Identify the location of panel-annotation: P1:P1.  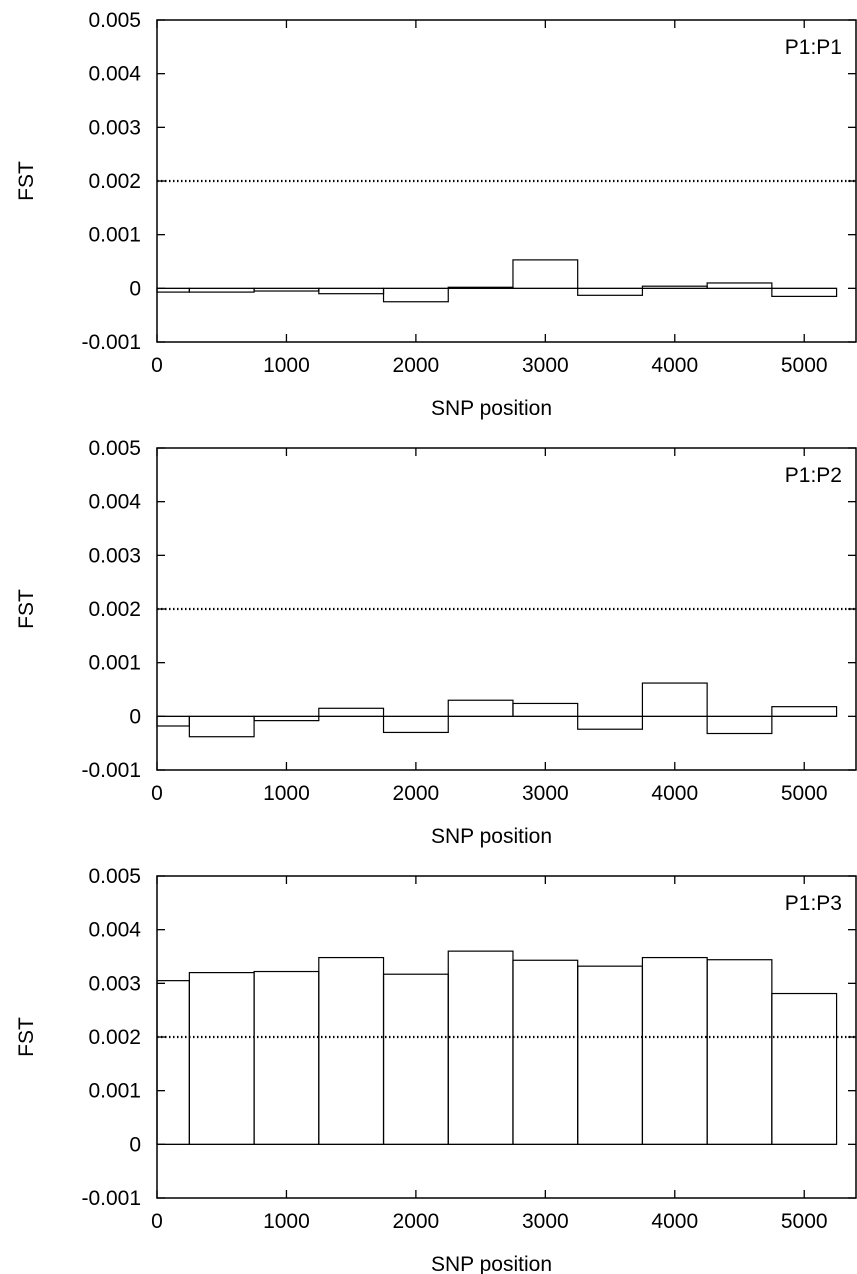
(813, 47).